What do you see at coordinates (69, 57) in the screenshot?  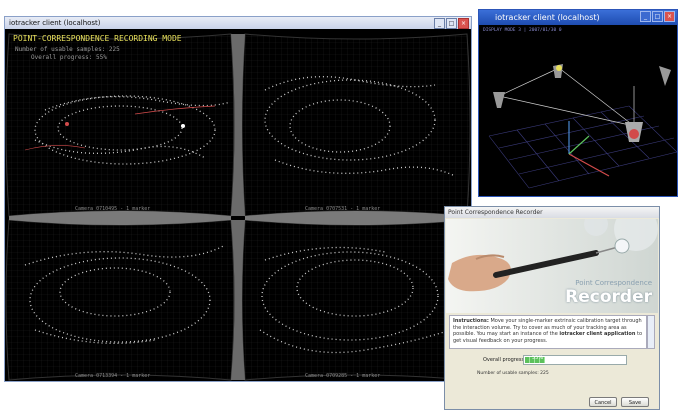 I see `overall-progress-readout: Overall progress: 55%` at bounding box center [69, 57].